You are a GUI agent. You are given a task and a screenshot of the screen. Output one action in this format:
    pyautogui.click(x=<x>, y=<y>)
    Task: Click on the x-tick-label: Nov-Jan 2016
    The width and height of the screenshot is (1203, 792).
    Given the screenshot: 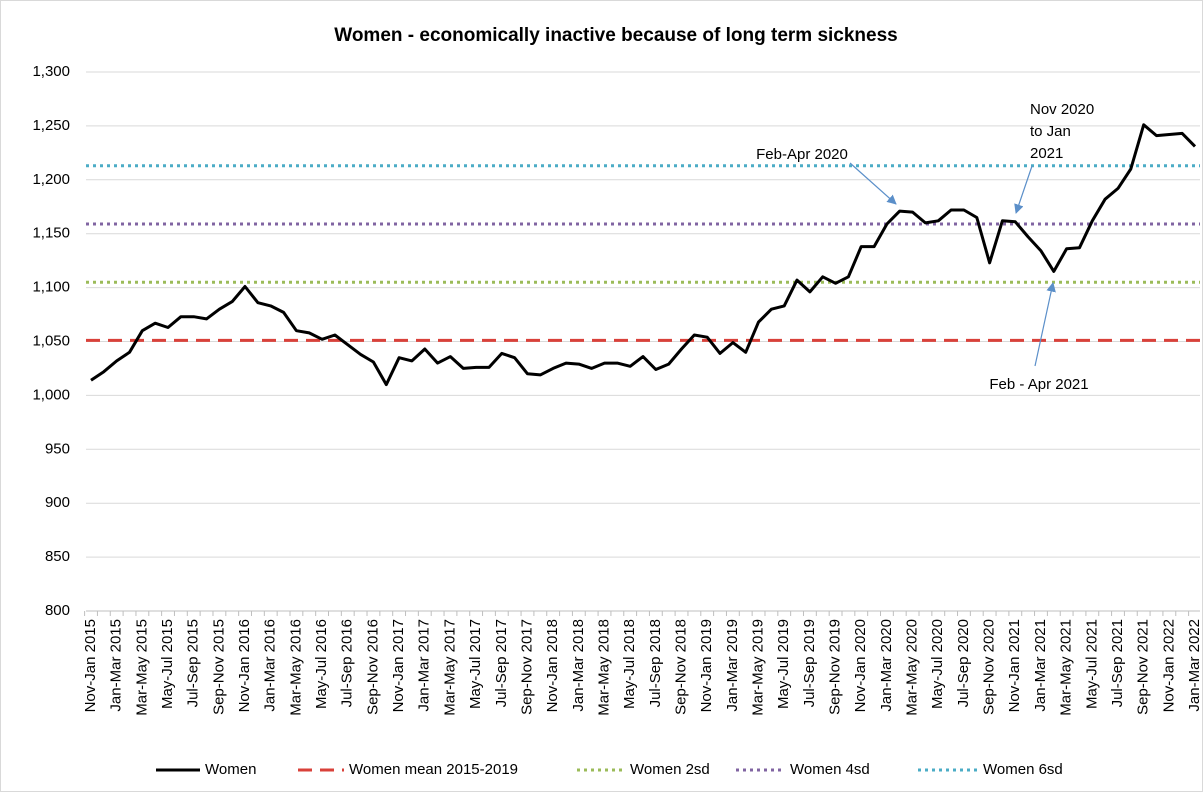 What is the action you would take?
    pyautogui.click(x=244, y=665)
    